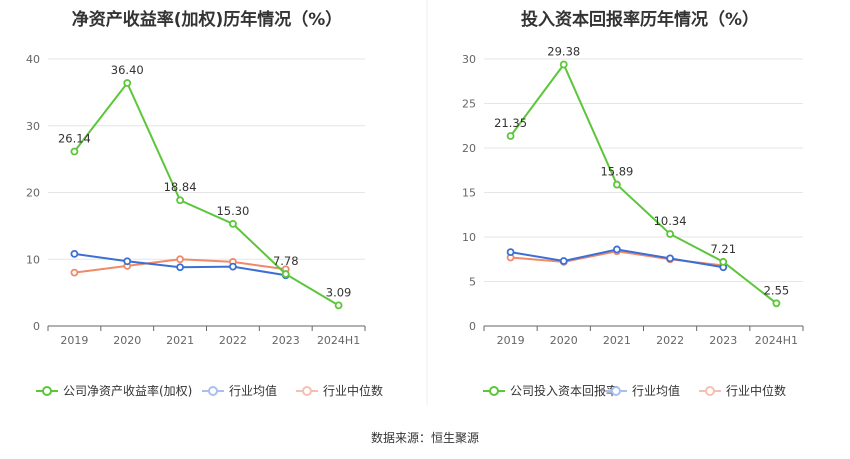 This screenshot has height=459, width=850. What do you see at coordinates (286, 261) in the screenshot?
I see `data-label: 7.78` at bounding box center [286, 261].